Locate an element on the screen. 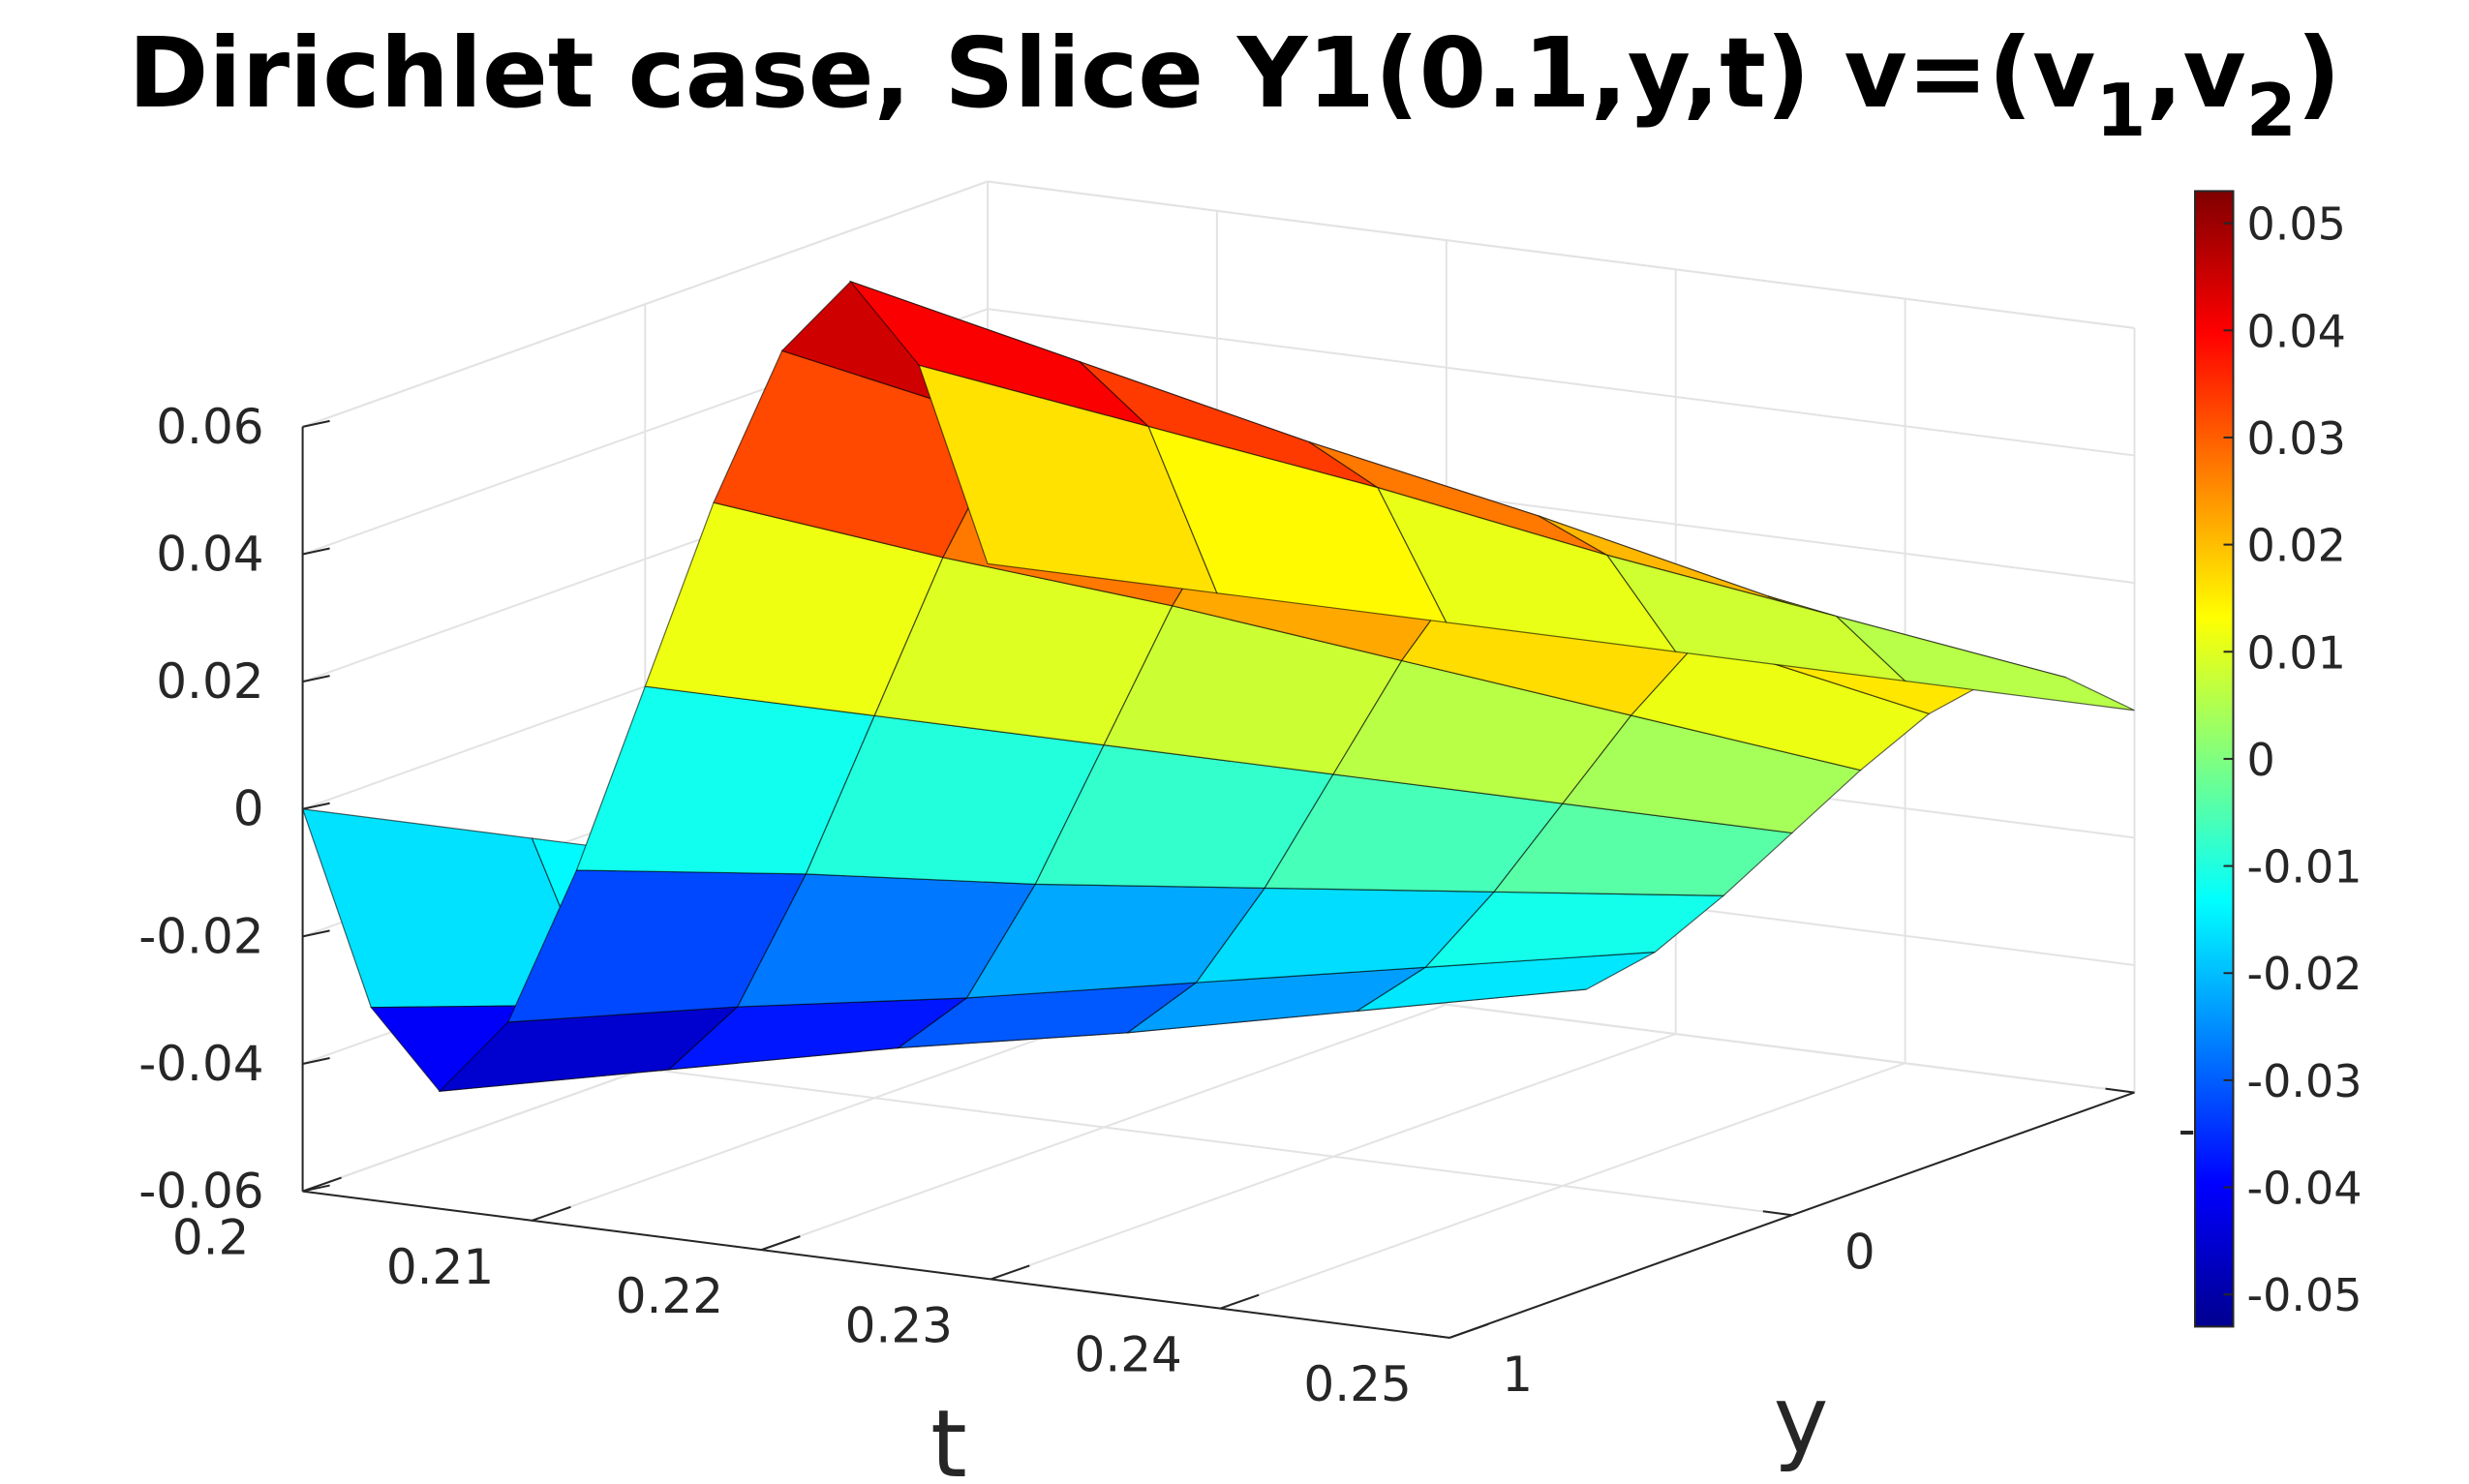 This screenshot has width=2469, height=1484. colorbar-tick-label: -0.01 is located at coordinates (2305, 867).